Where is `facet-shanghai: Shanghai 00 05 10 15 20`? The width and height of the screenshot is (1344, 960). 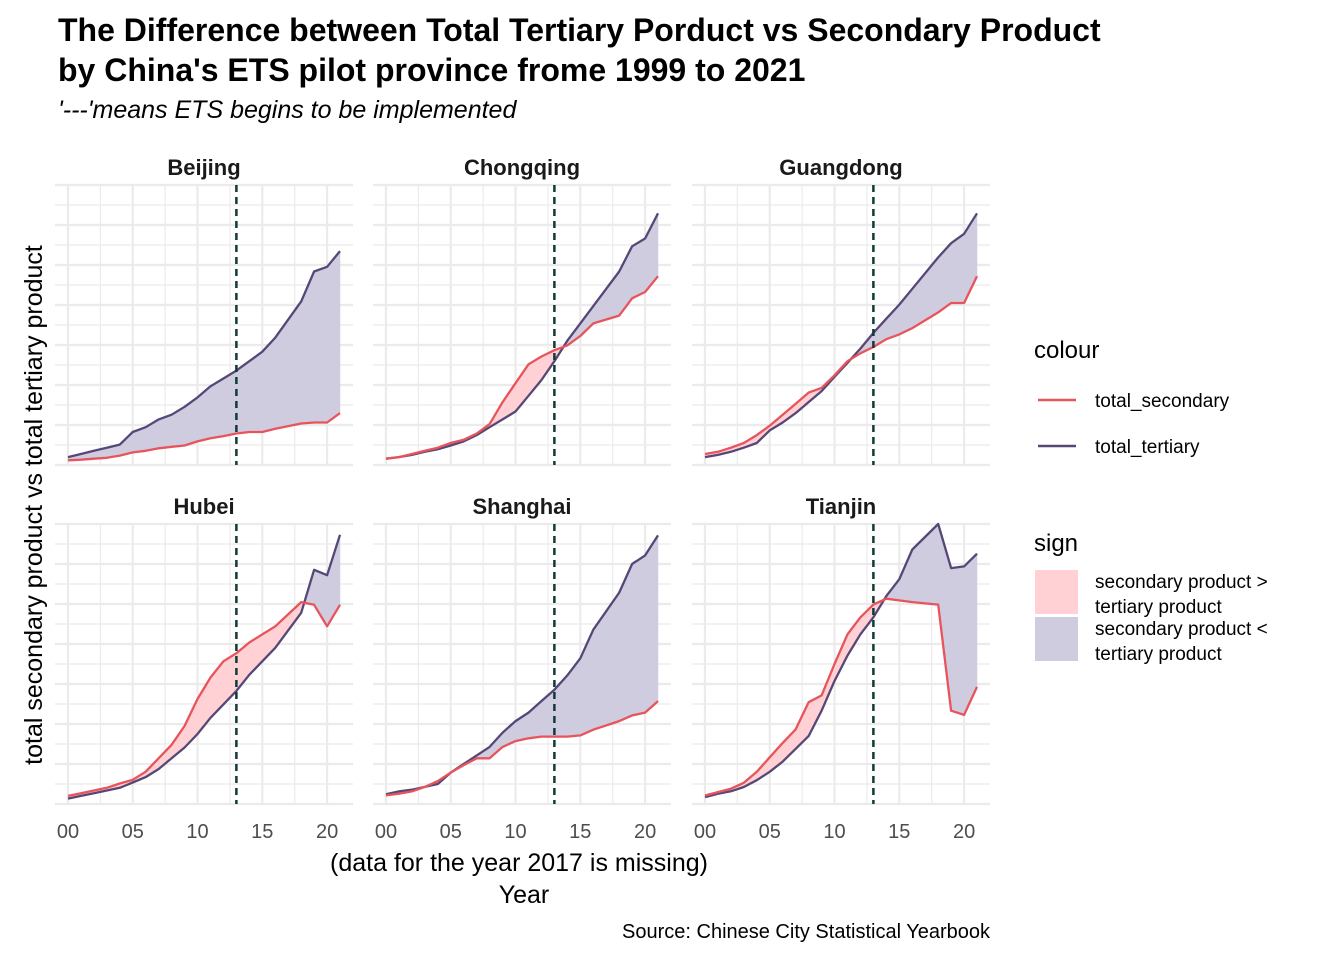
facet-shanghai: Shanghai 00 05 10 15 20 is located at coordinates (522, 668).